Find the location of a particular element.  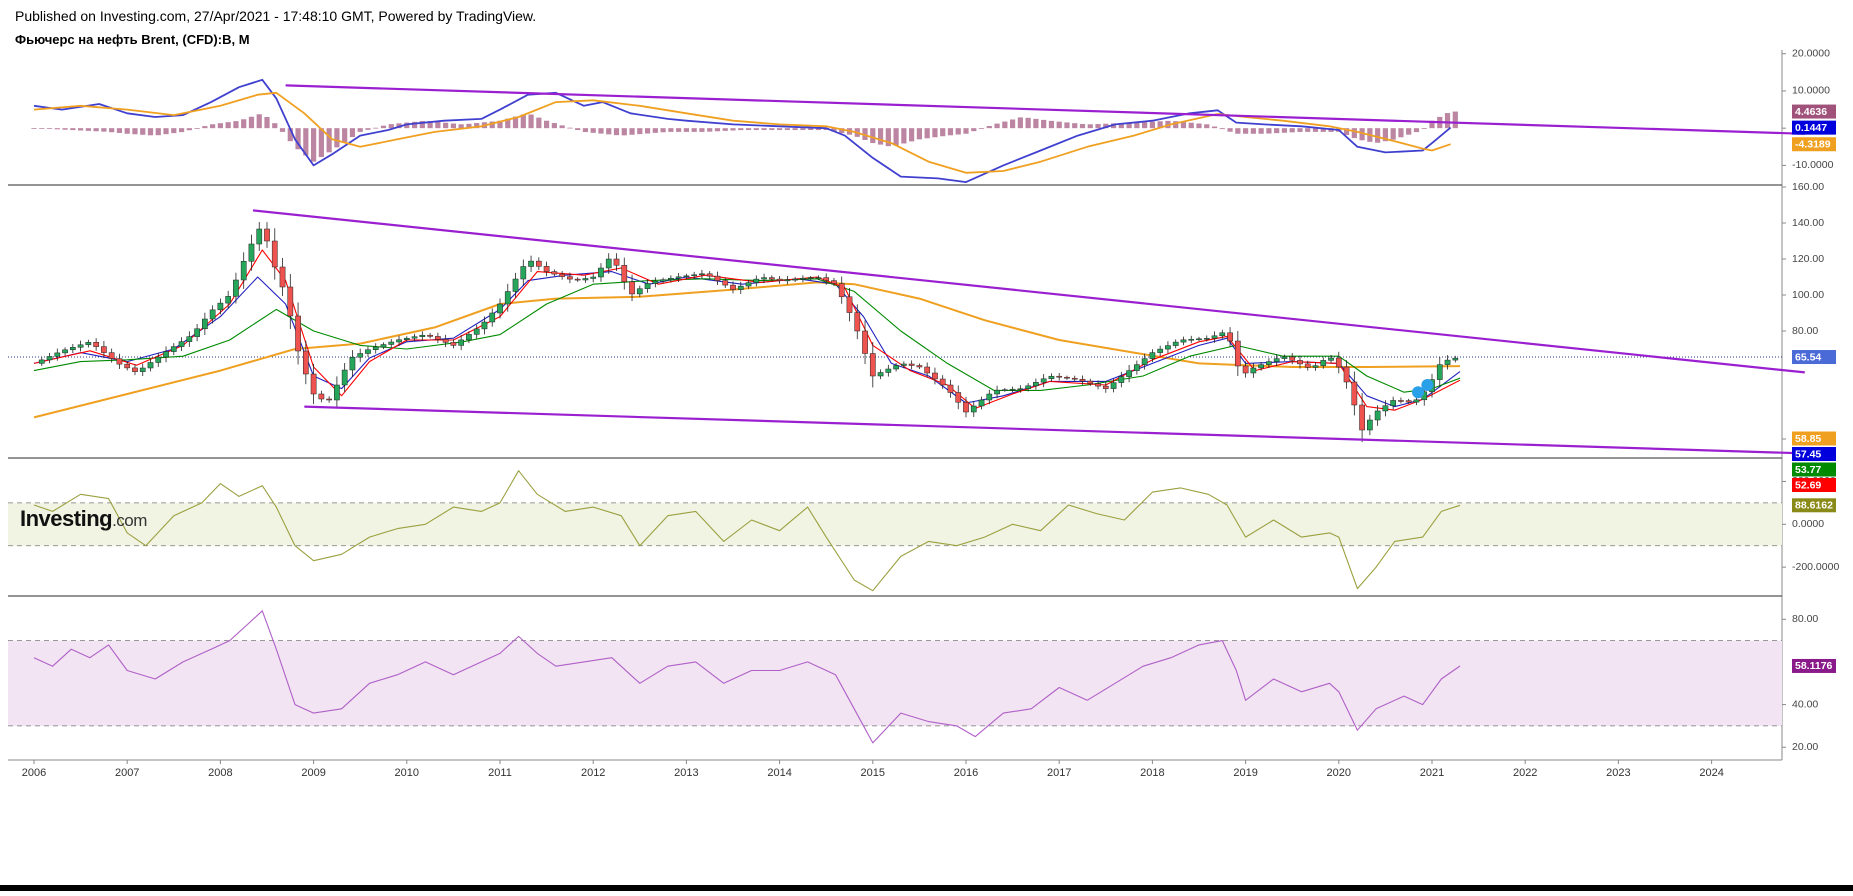

y-tick-label: 140.00 is located at coordinates (1808, 223).